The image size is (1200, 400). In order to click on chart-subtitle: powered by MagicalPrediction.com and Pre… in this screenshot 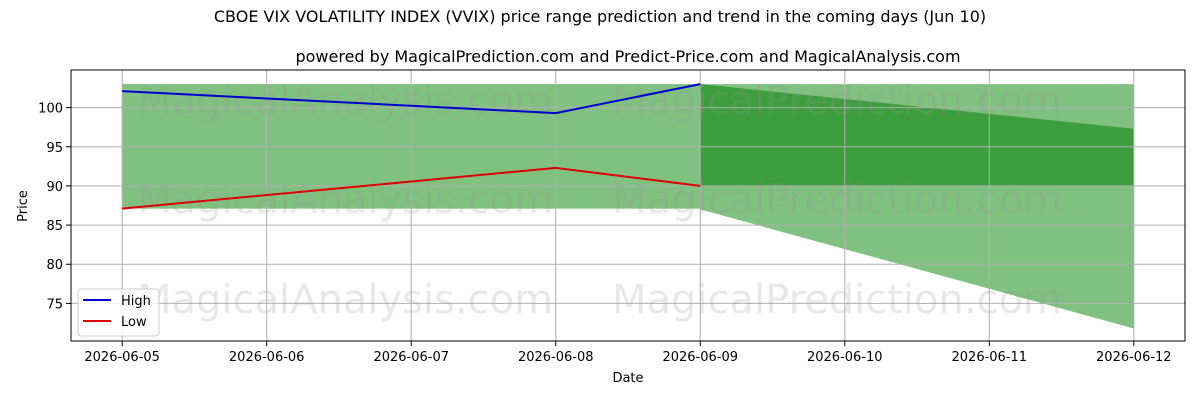, I will do `click(627, 56)`.